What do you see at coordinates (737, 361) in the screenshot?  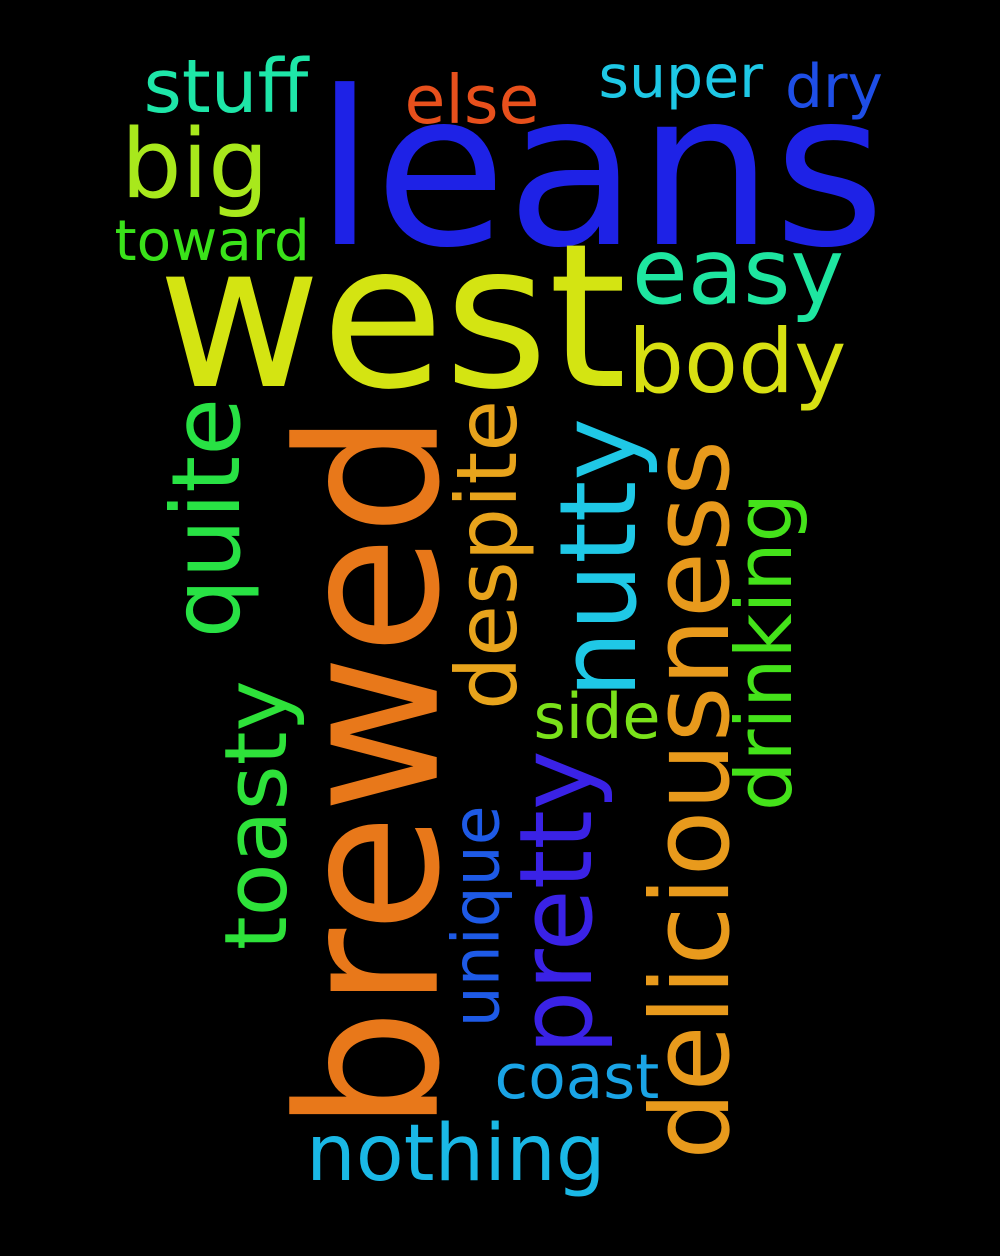 I see `word-body: body` at bounding box center [737, 361].